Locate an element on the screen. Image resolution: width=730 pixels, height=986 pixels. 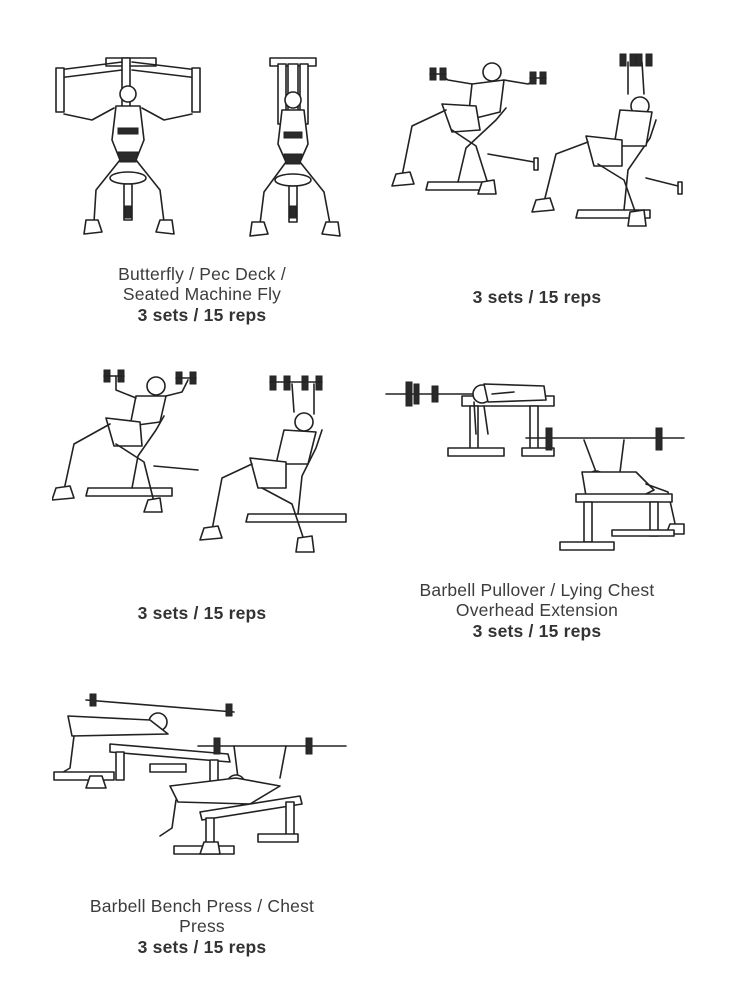
incline-dumbbell-press-illustration is located at coordinates (202, 464).